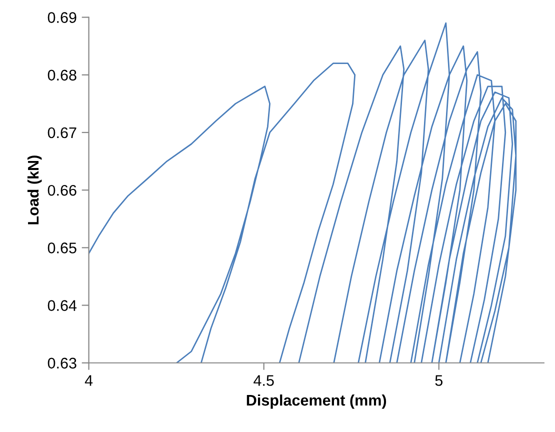 Image resolution: width=555 pixels, height=432 pixels. I want to click on y-axis-title: Load (kN), so click(34, 190).